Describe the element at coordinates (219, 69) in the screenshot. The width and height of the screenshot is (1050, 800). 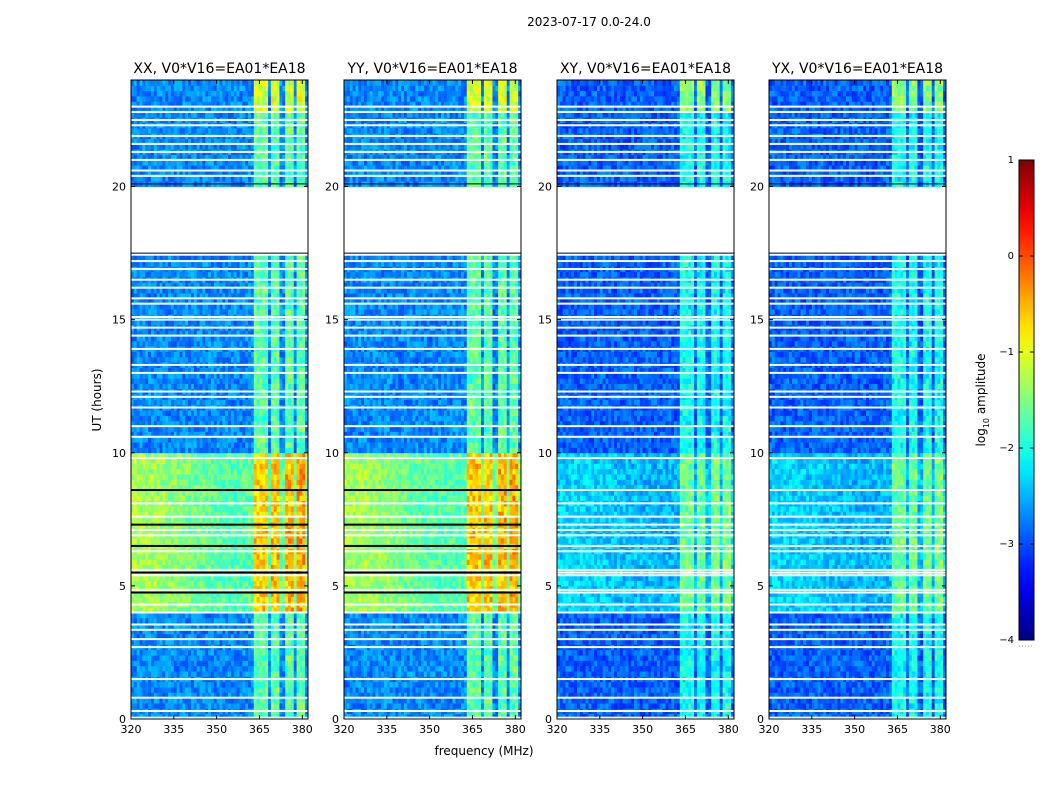
I see `panel-title: XX, V0*V16=EA01*EA18` at that location.